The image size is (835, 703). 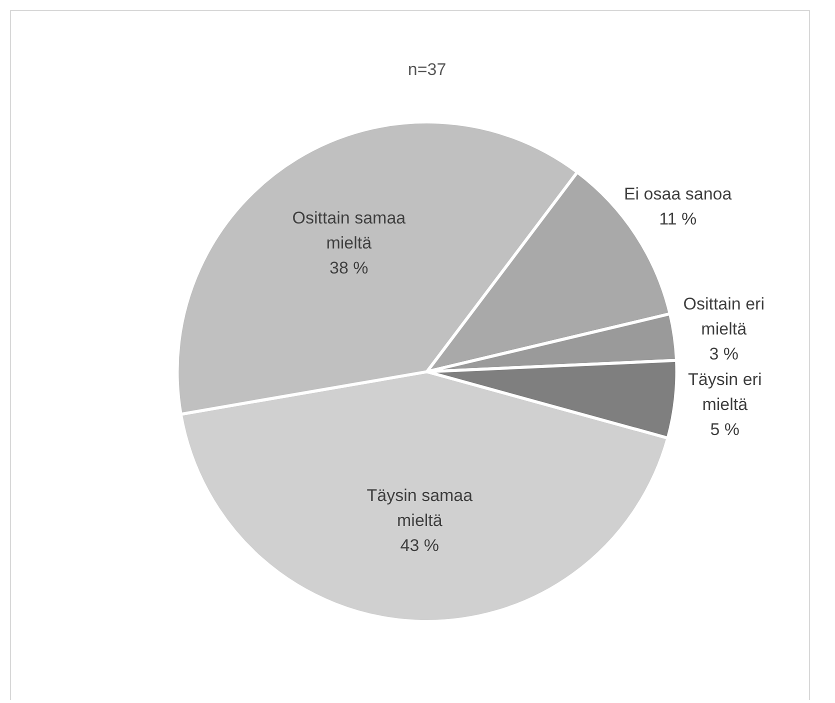 What do you see at coordinates (725, 429) in the screenshot?
I see `data-label: 5 %` at bounding box center [725, 429].